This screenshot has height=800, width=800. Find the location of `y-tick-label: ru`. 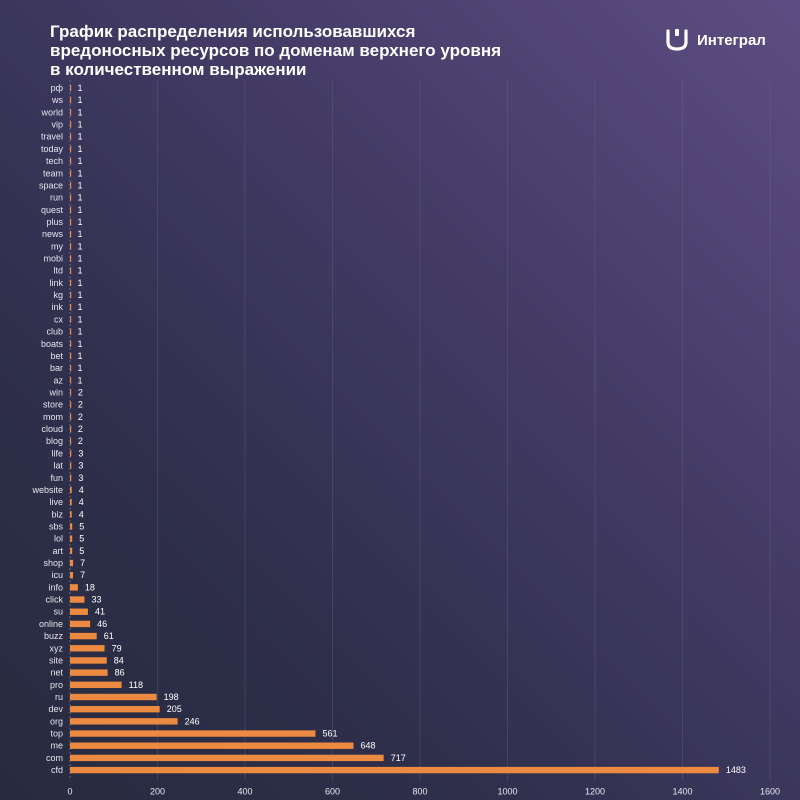

y-tick-label: ru is located at coordinates (59, 697).